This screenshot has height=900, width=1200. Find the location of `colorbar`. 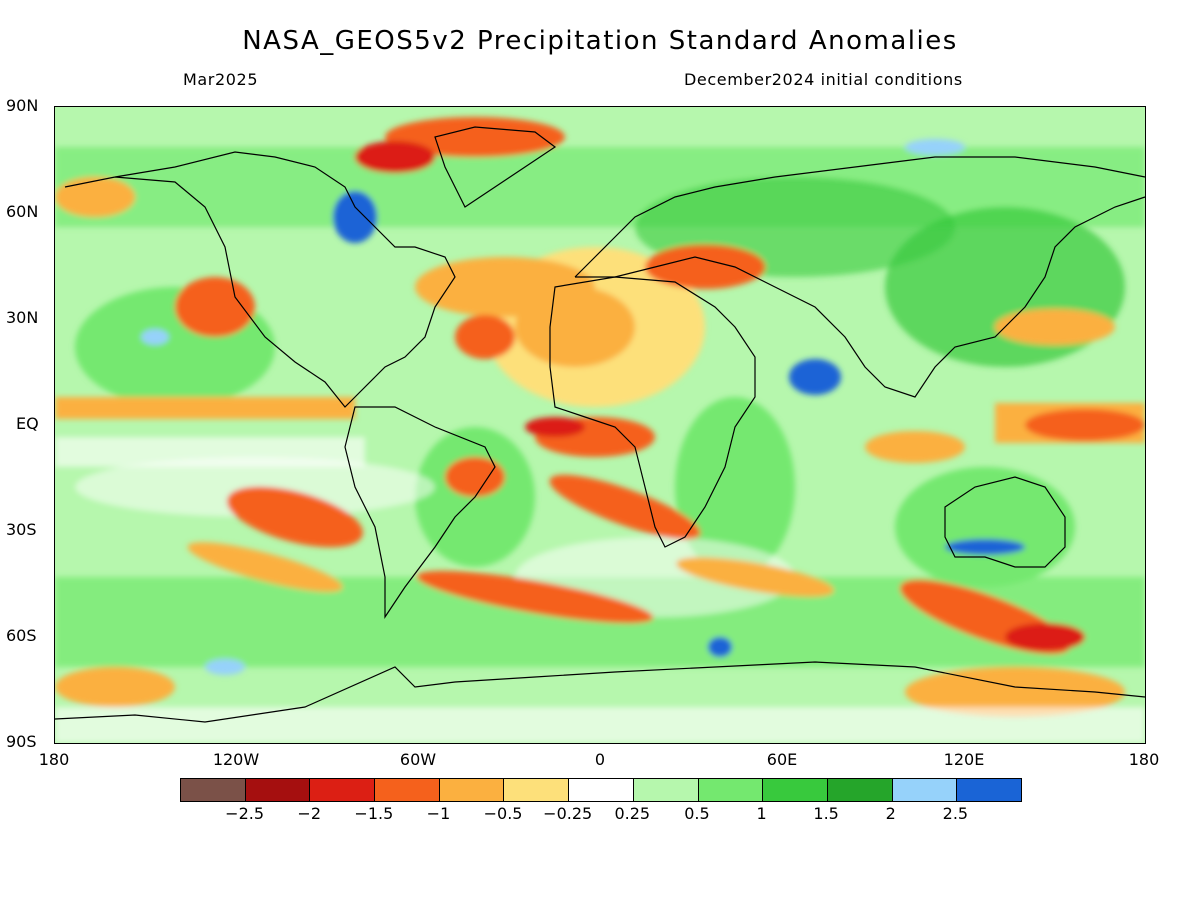

colorbar is located at coordinates (601, 790).